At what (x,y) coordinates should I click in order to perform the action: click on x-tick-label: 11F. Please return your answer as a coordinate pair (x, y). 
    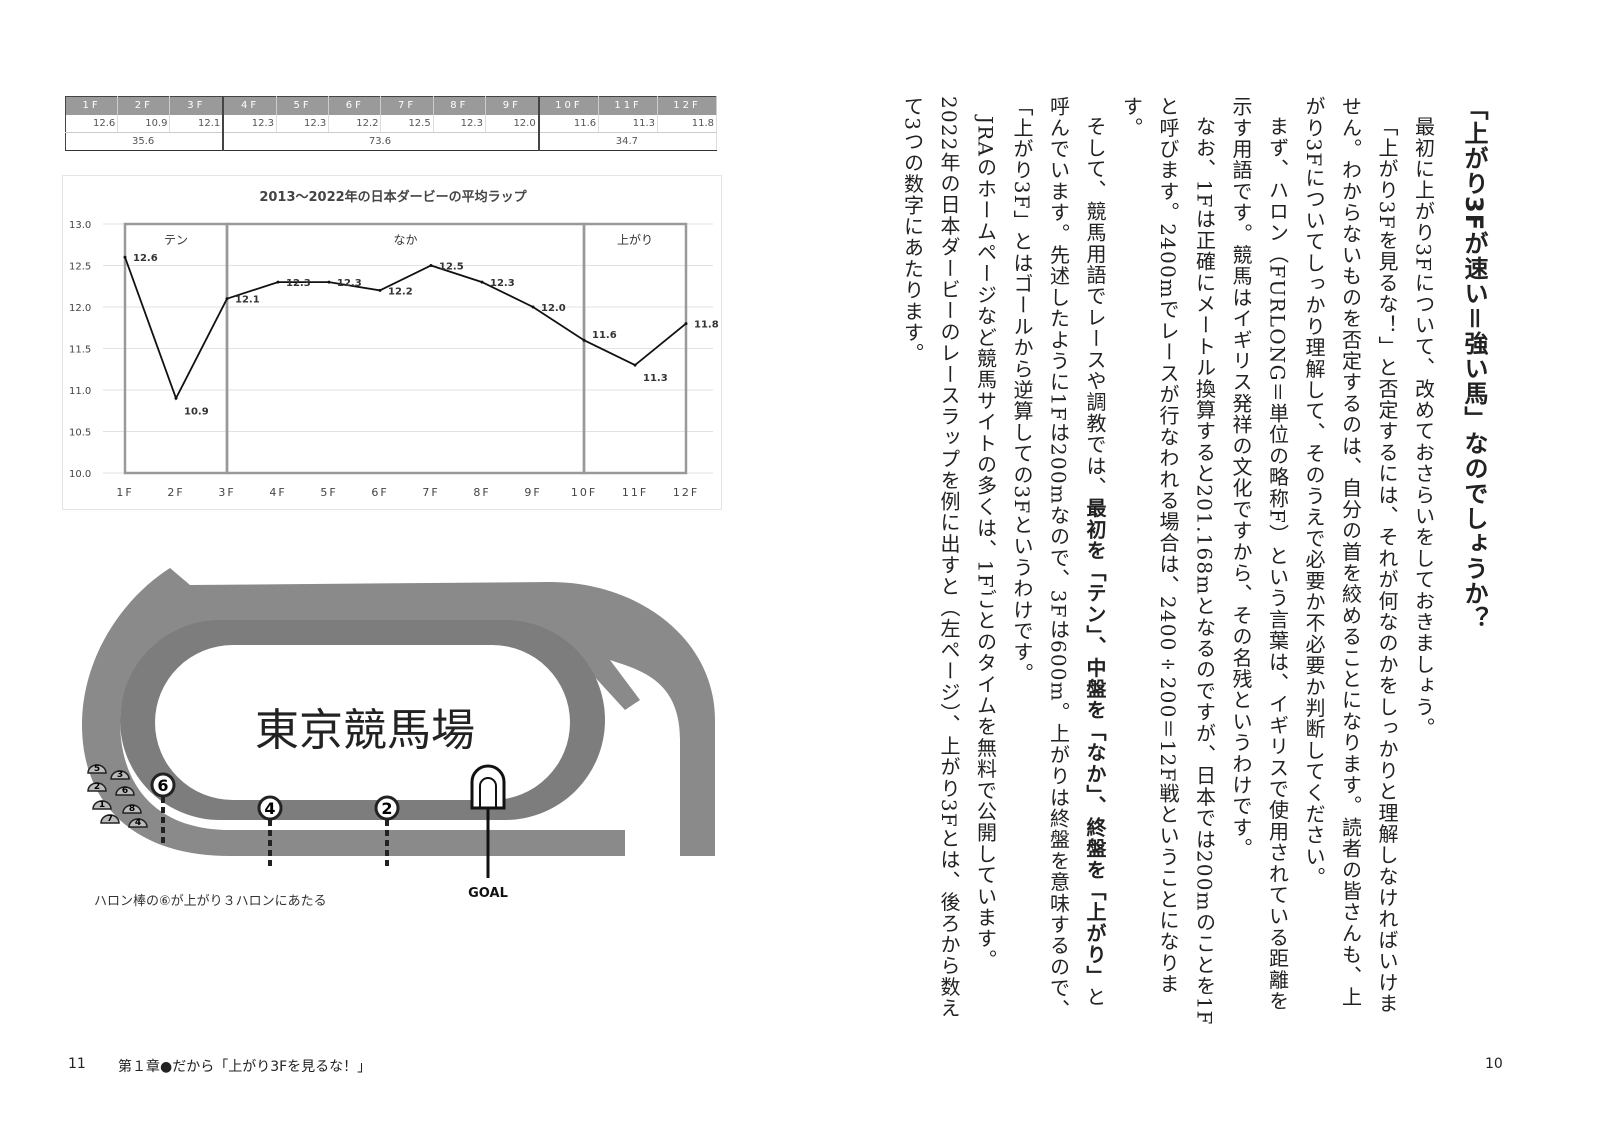
    Looking at the image, I should click on (635, 492).